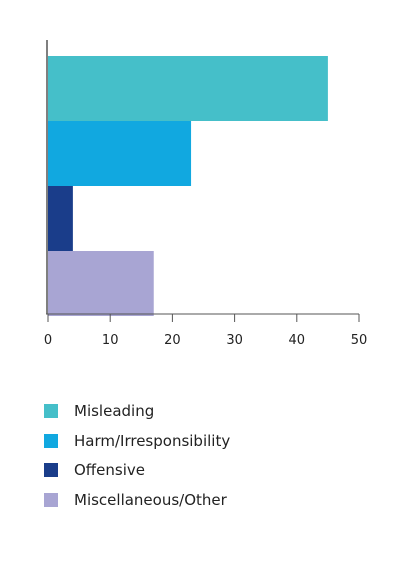  Describe the element at coordinates (114, 411) in the screenshot. I see `legend-label: Misleading` at that location.